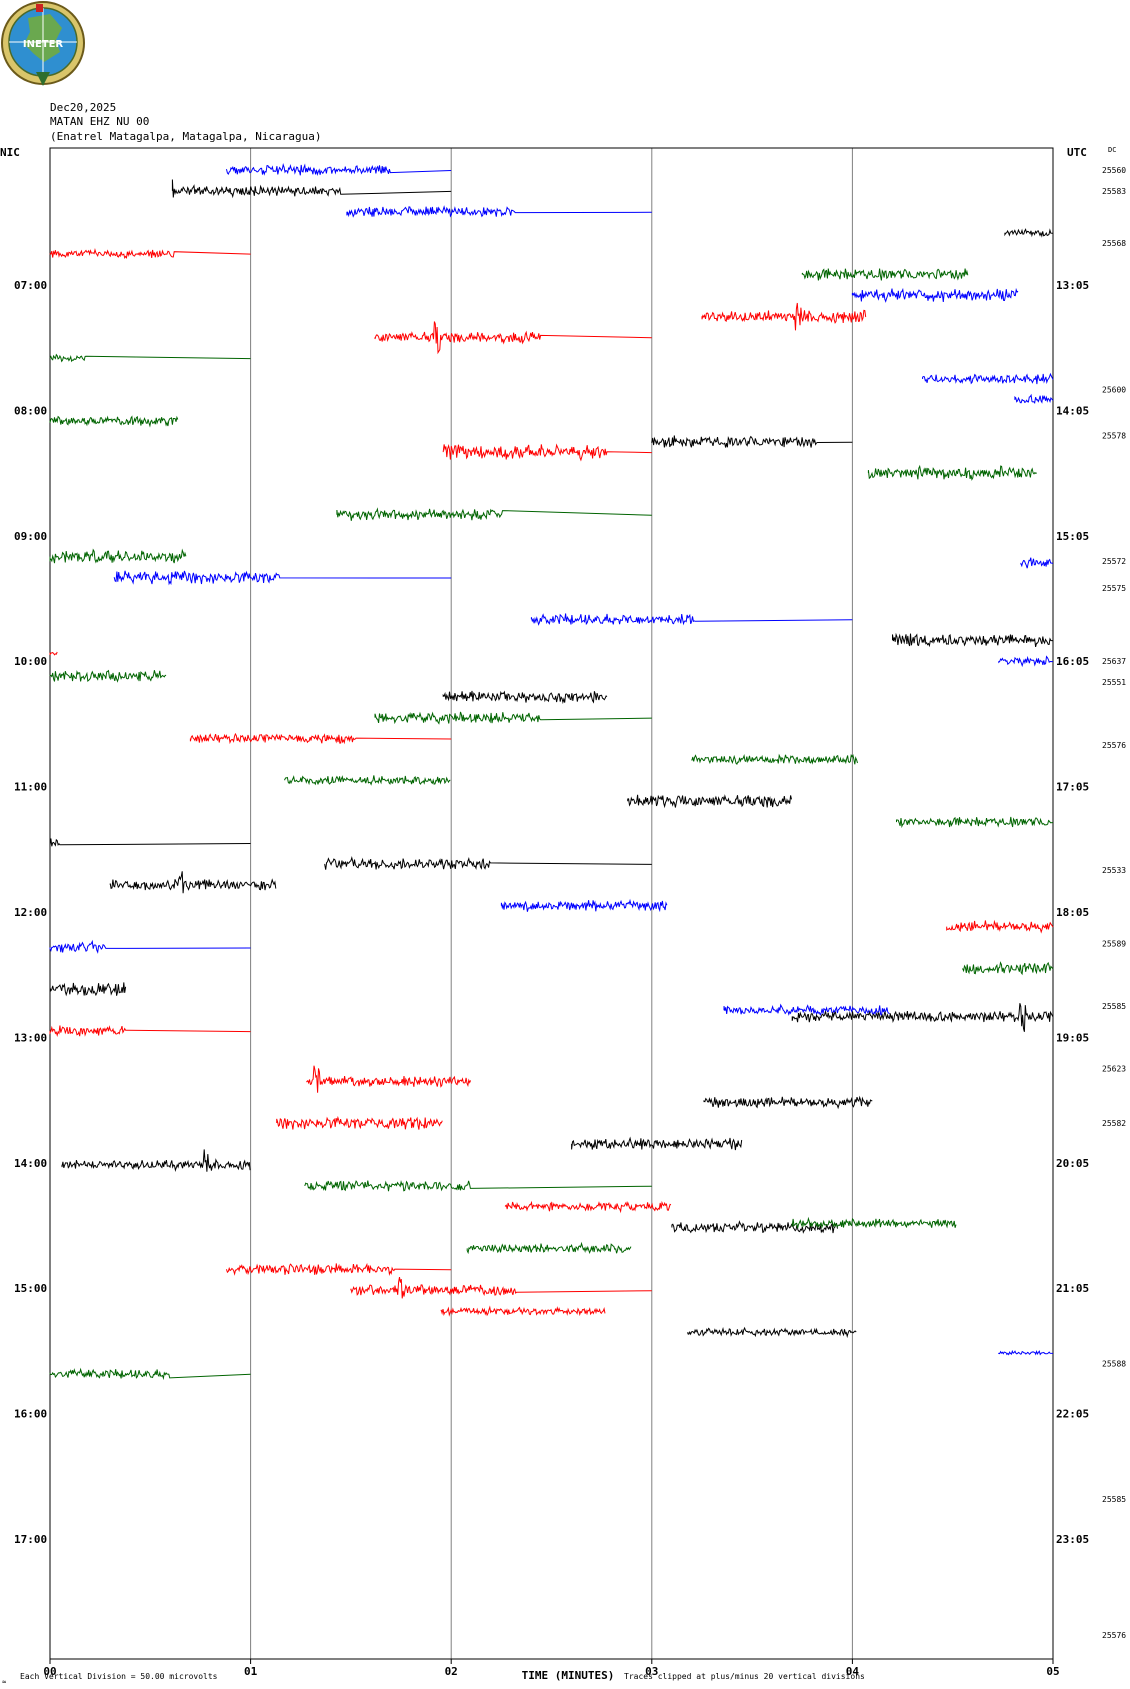  Describe the element at coordinates (1072, 1288) in the screenshot. I see `utc-time-label: 21:05` at that location.